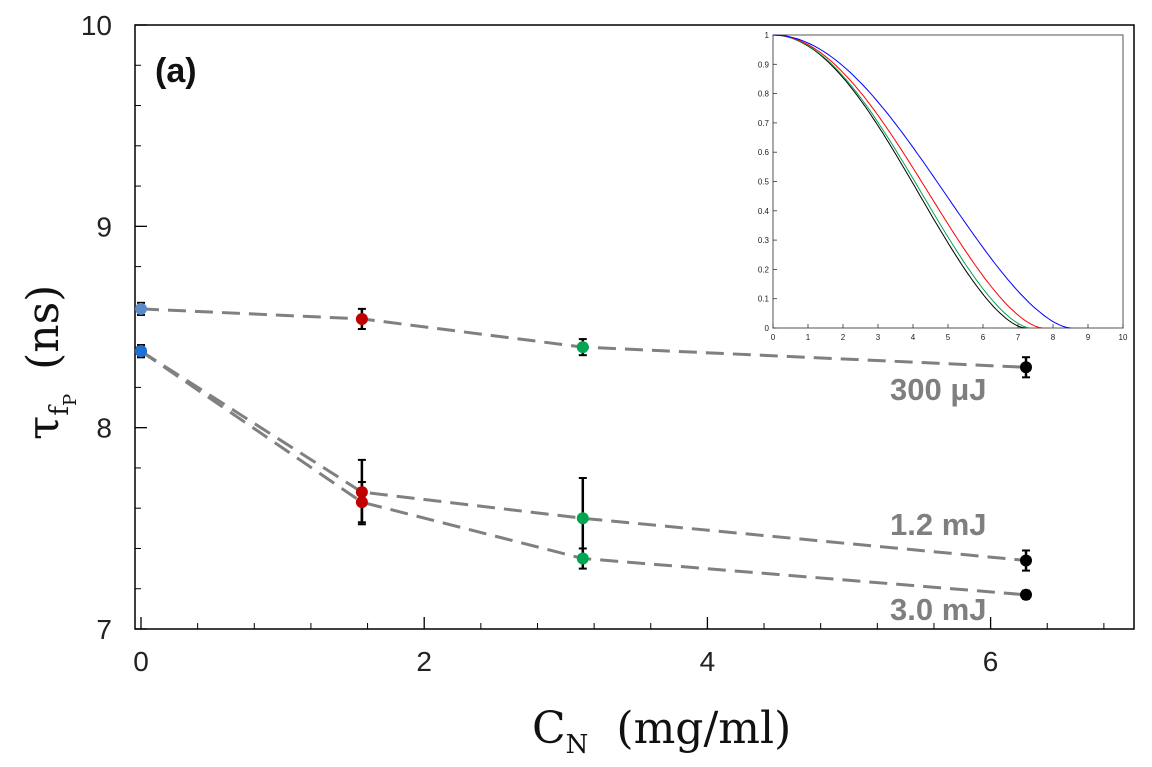 This screenshot has height=767, width=1152. Describe the element at coordinates (764, 269) in the screenshot. I see `inset-y-tick-label: 0.2` at that location.